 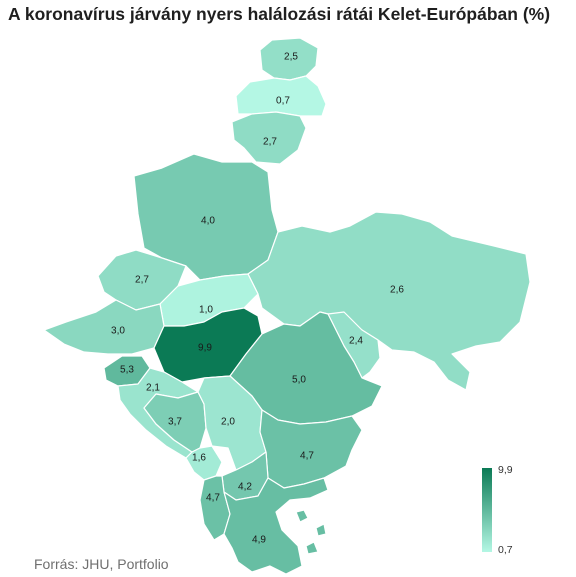 I want to click on region-lithuania, so click(x=269, y=138).